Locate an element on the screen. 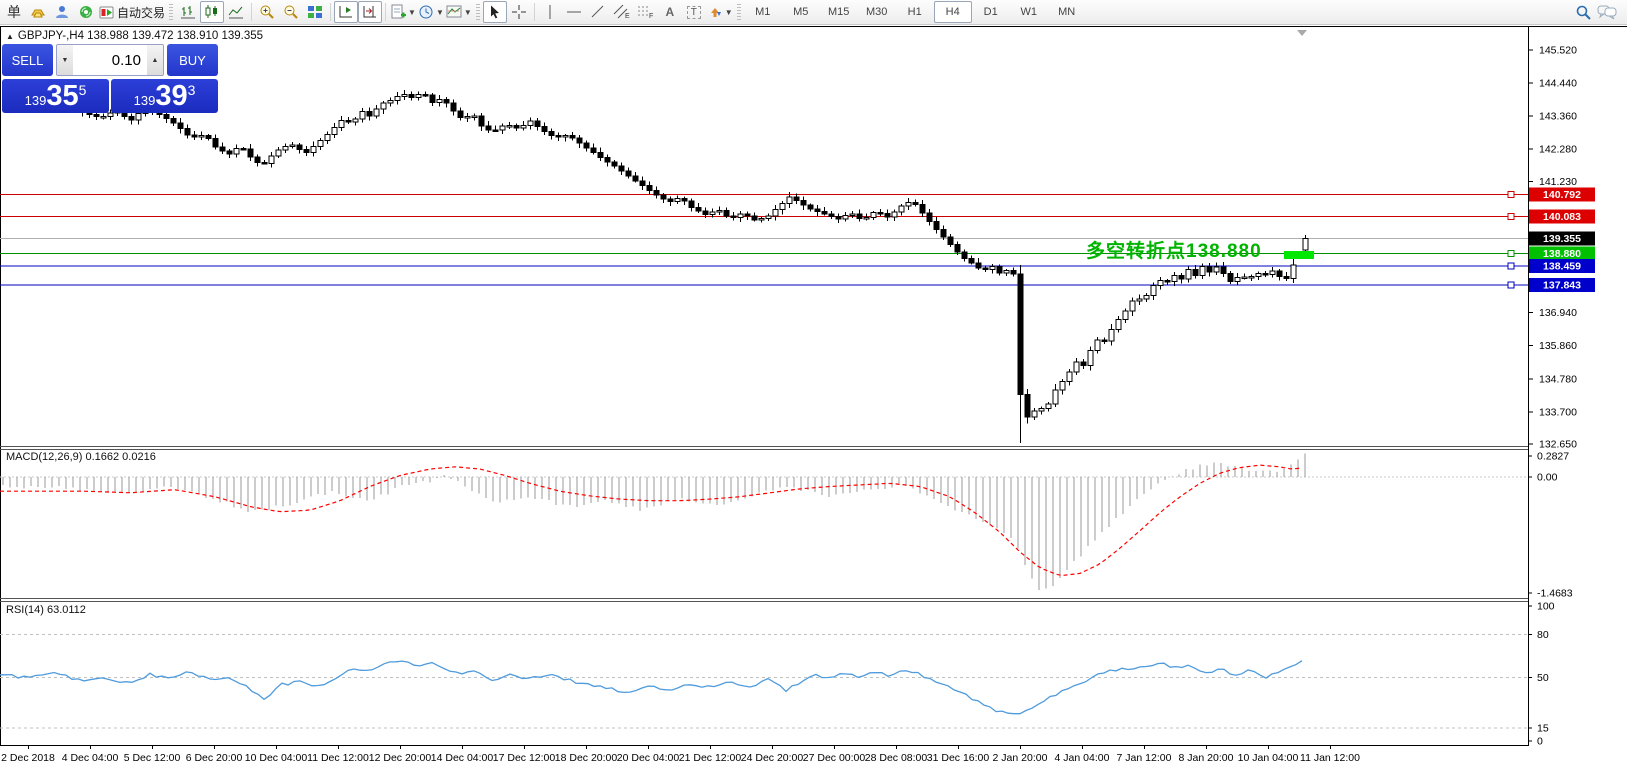  trendline-icon is located at coordinates (597, 11).